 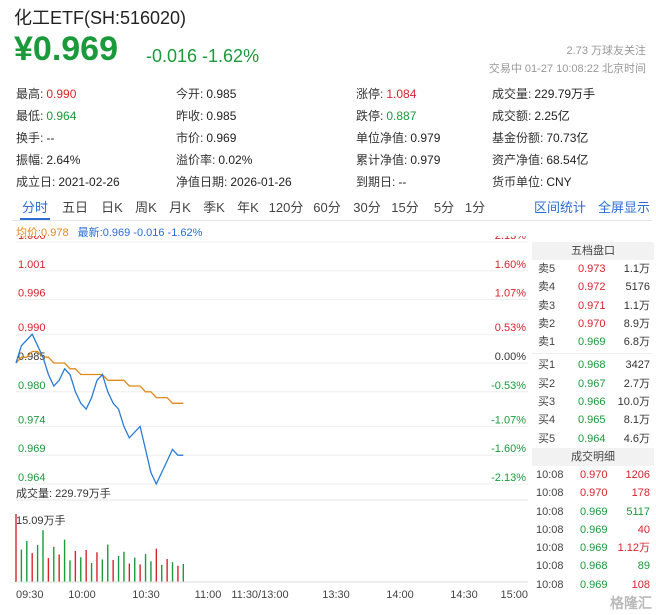 What do you see at coordinates (508, 386) in the screenshot?
I see `y-tick-pct: -0.53%` at bounding box center [508, 386].